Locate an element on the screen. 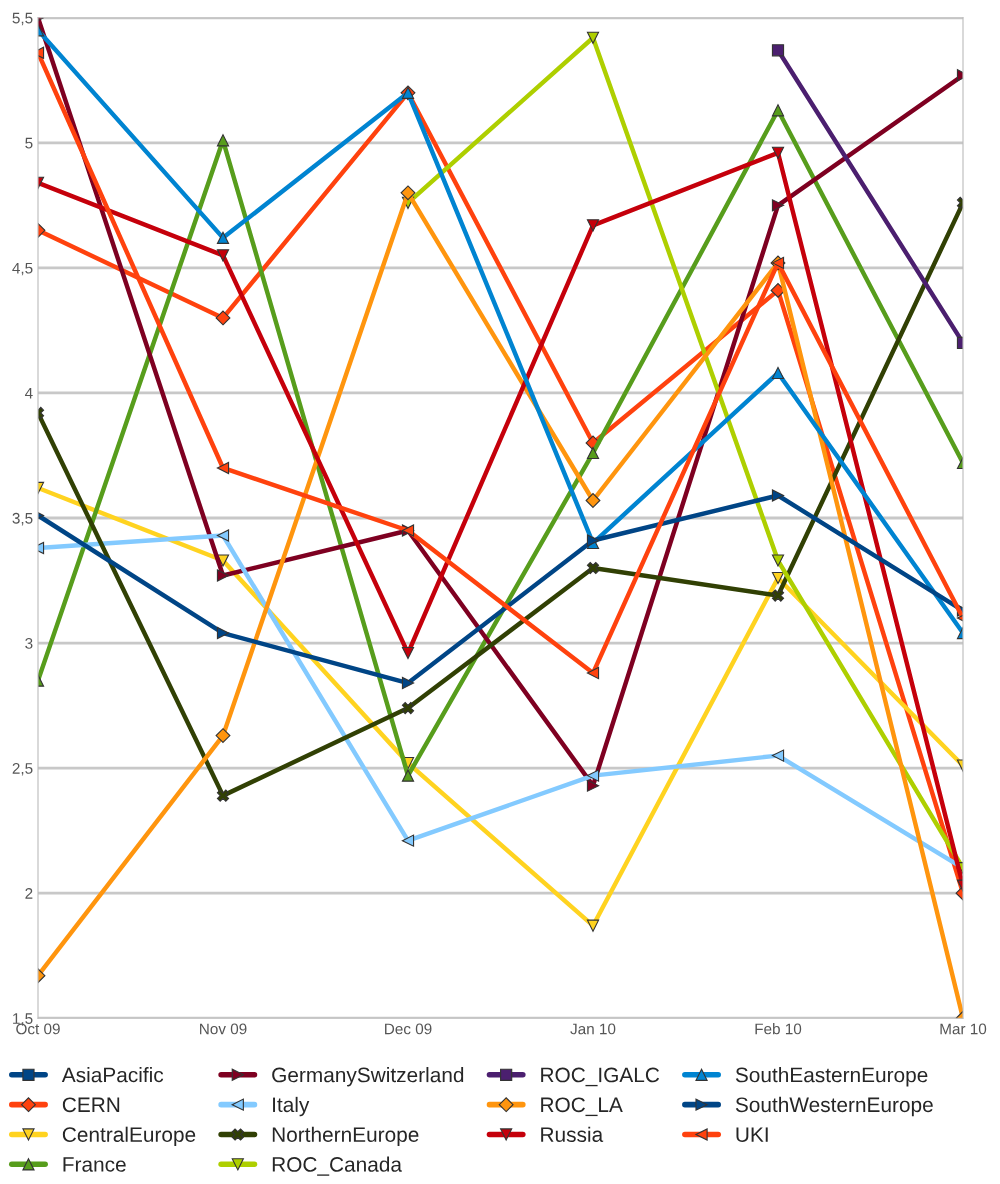 Image resolution: width=1000 pixels, height=1184 pixels. y-tick-label: 4,5 is located at coordinates (22, 269).